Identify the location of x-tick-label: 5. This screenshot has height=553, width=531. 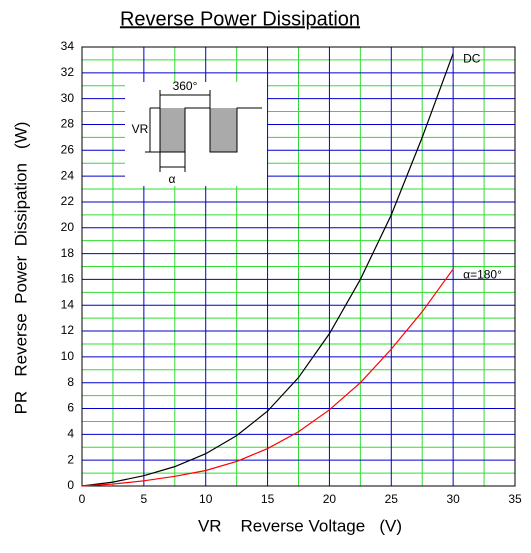
(144, 499).